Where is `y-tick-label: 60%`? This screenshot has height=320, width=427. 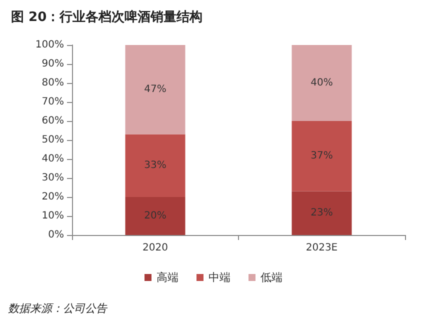 y-tick-label: 60% is located at coordinates (53, 121).